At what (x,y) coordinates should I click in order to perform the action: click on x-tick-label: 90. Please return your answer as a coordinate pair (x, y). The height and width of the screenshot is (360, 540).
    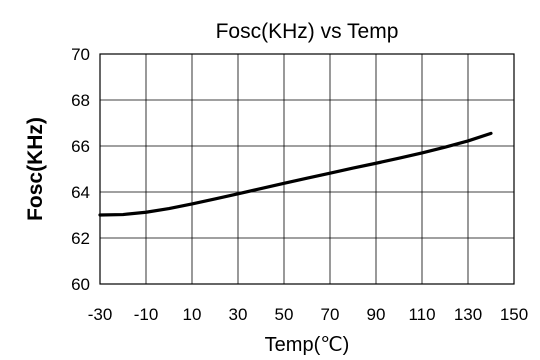
    Looking at the image, I should click on (376, 314).